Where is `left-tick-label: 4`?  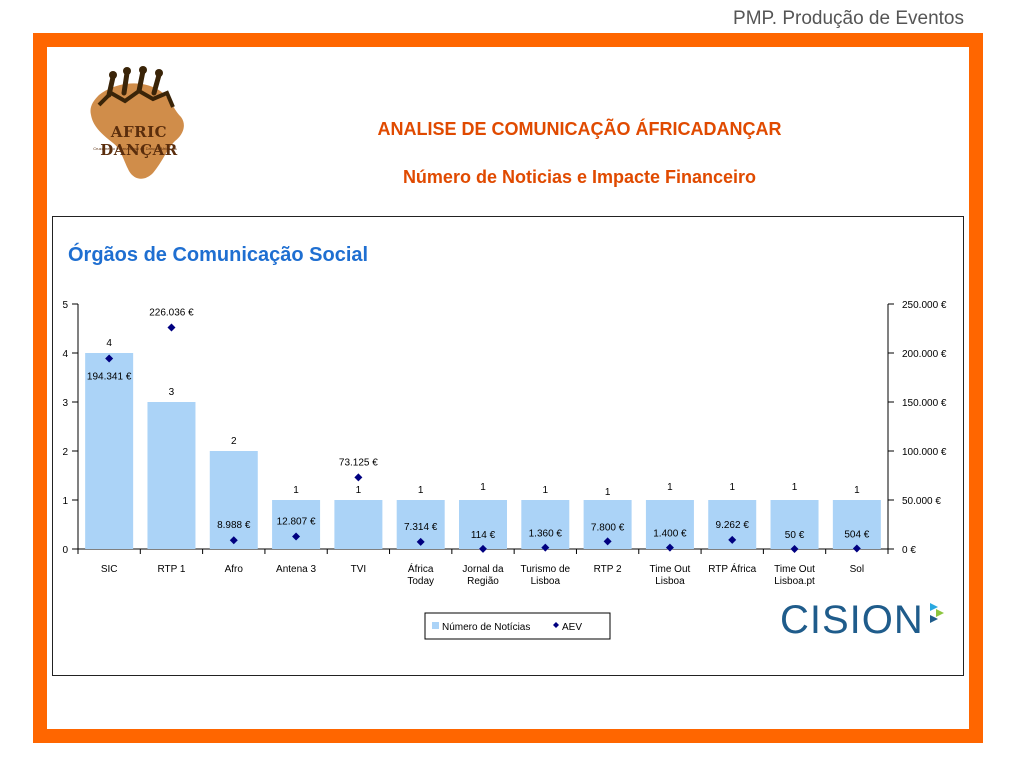 left-tick-label: 4 is located at coordinates (65, 354).